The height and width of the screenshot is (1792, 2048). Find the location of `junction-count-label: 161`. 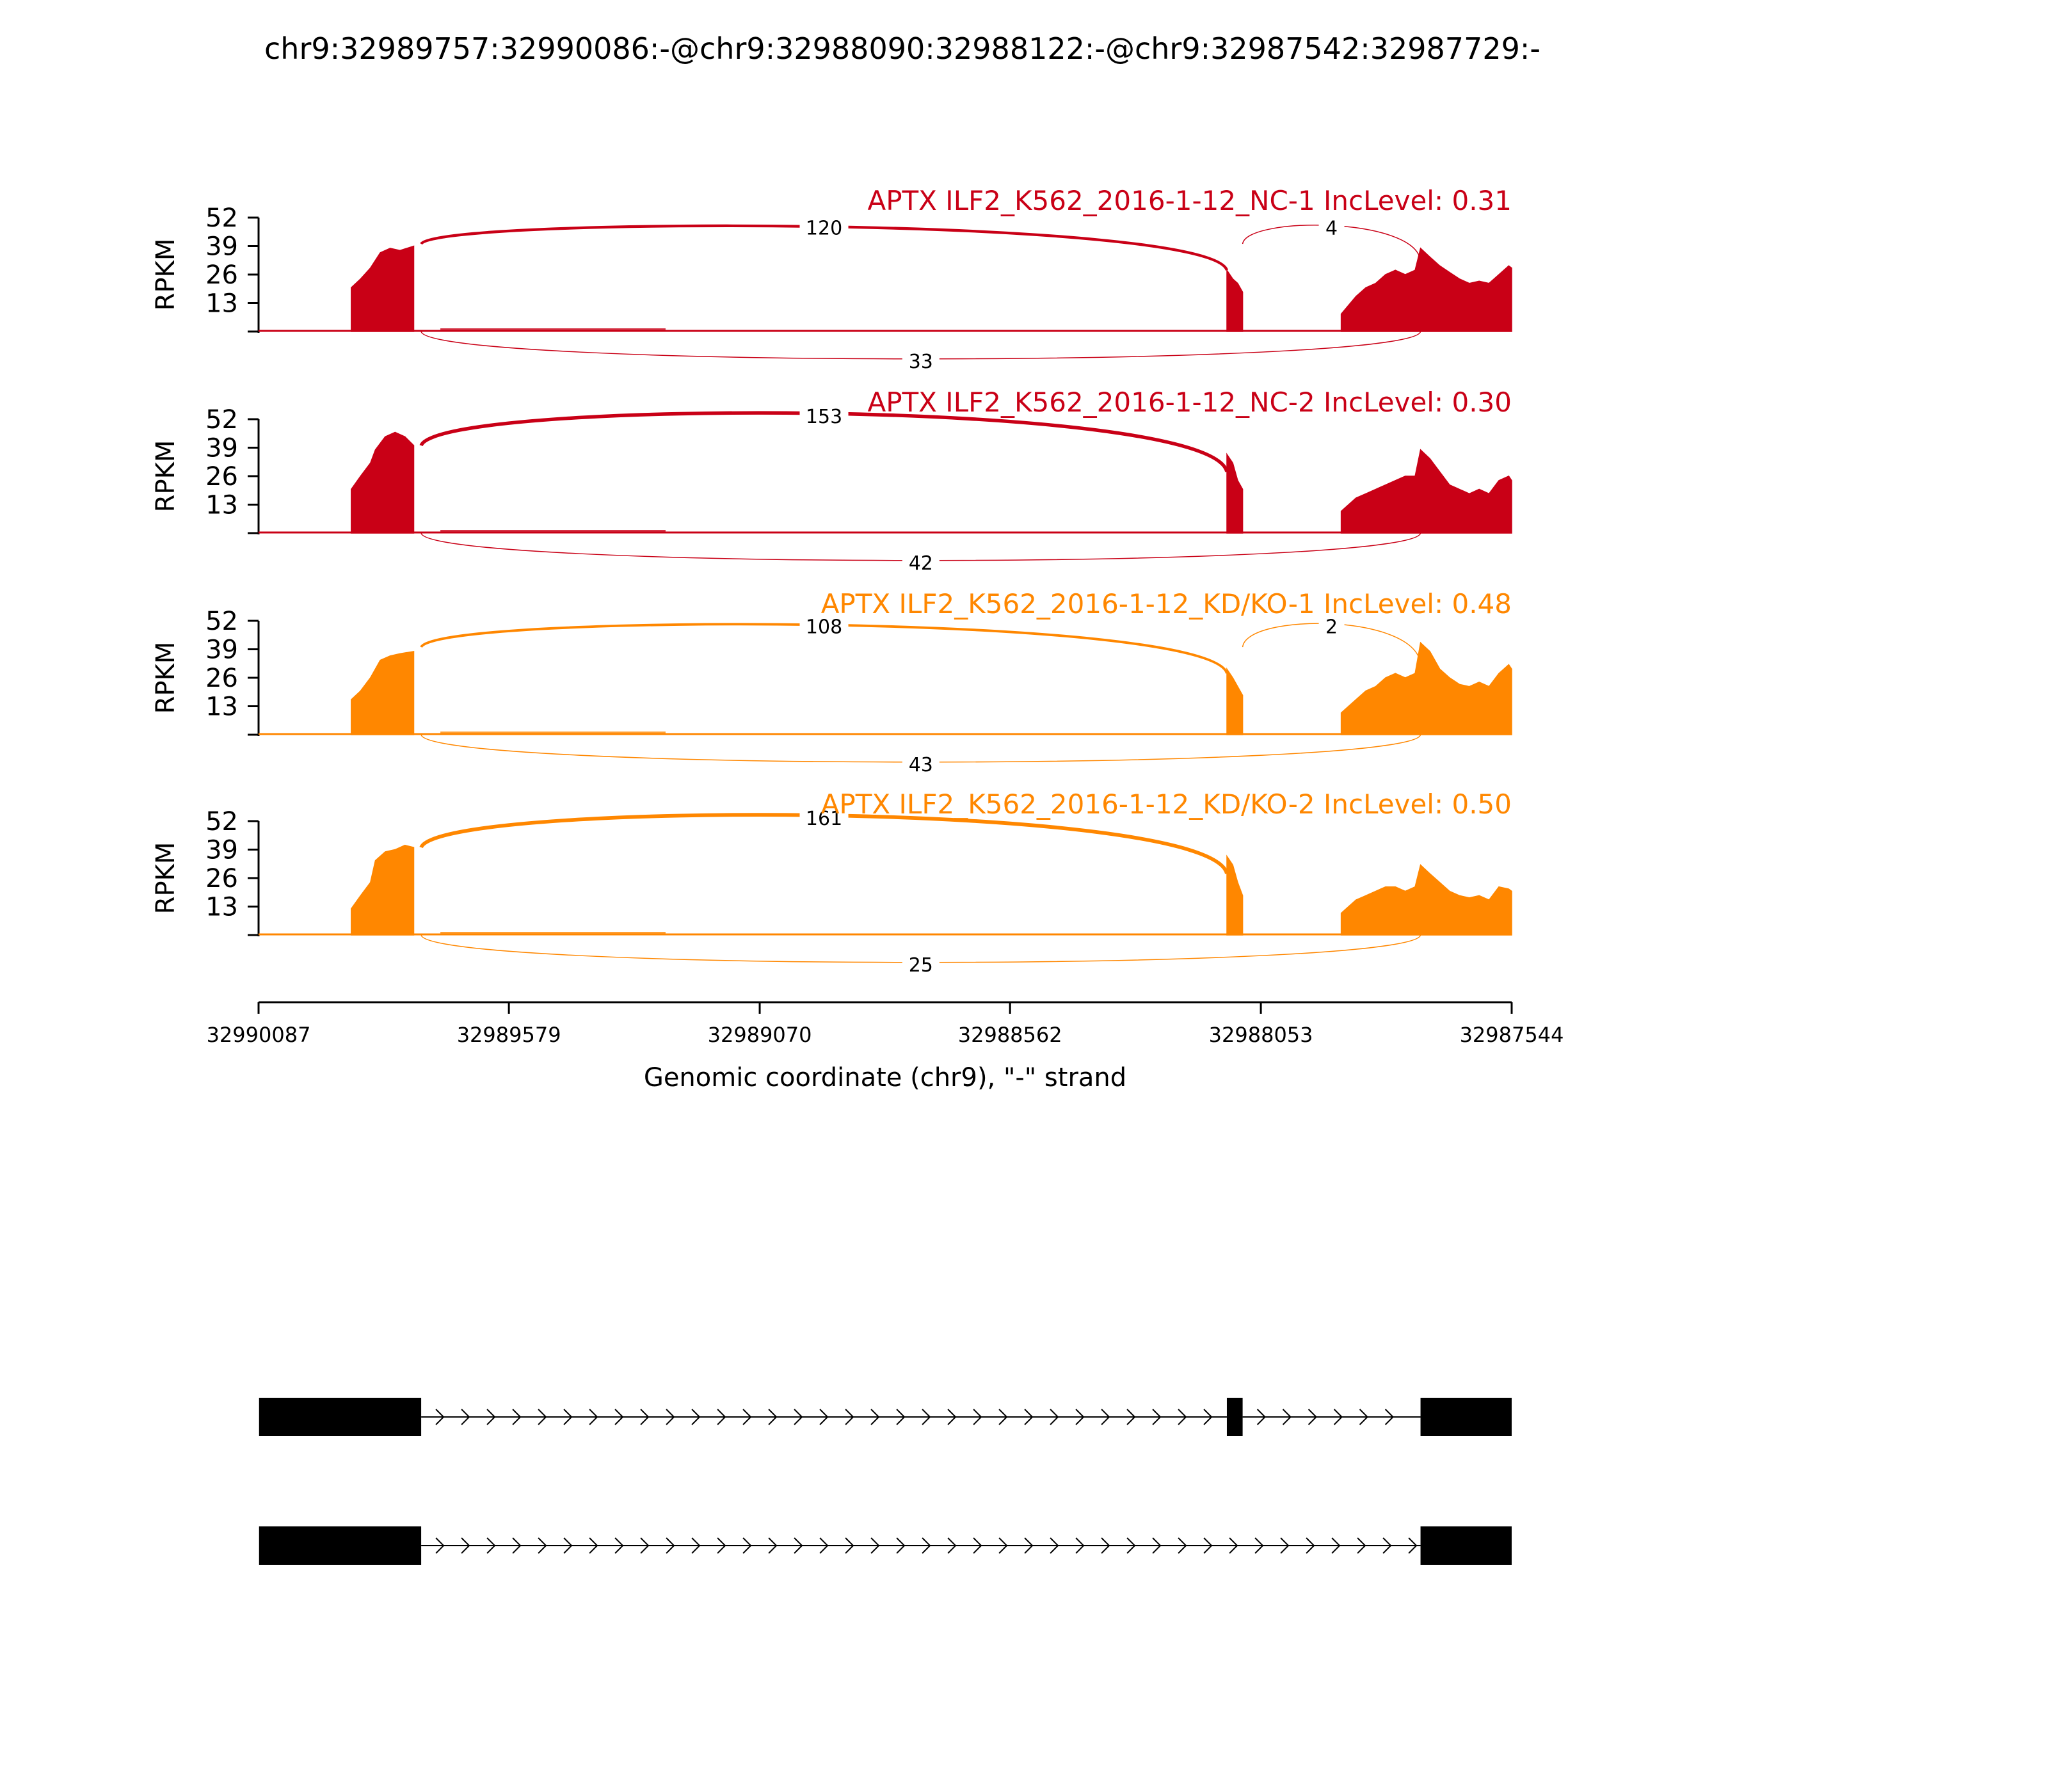

junction-count-label: 161 is located at coordinates (824, 819).